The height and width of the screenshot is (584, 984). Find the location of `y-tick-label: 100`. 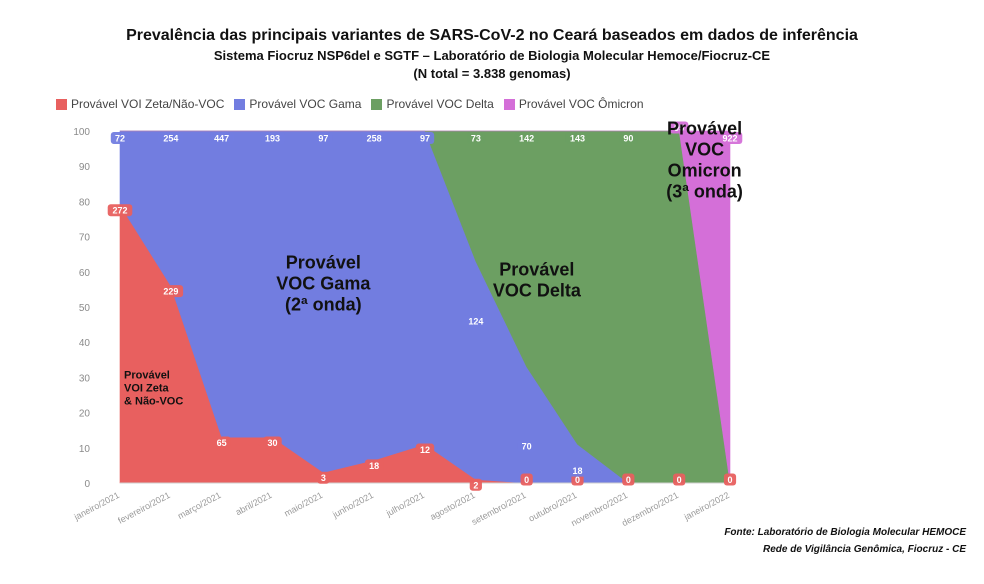

y-tick-label: 100 is located at coordinates (81, 132).